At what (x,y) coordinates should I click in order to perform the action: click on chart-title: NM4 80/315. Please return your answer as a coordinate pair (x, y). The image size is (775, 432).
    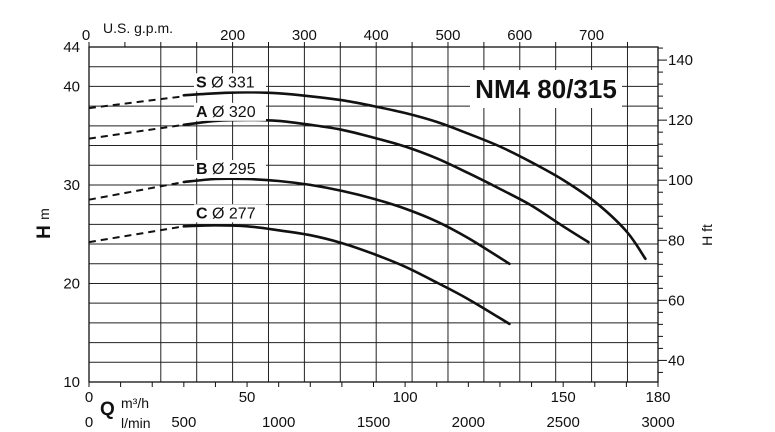
    Looking at the image, I should click on (546, 89).